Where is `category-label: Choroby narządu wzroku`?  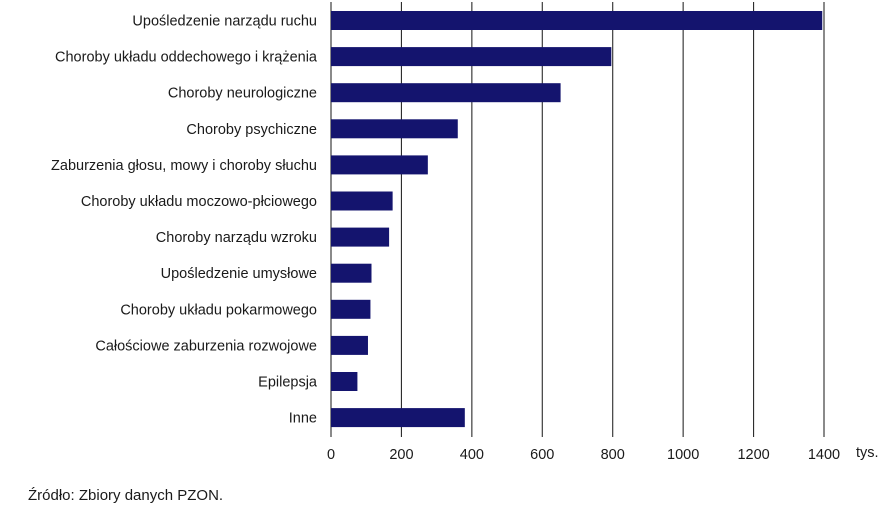
category-label: Choroby narządu wzroku is located at coordinates (236, 238).